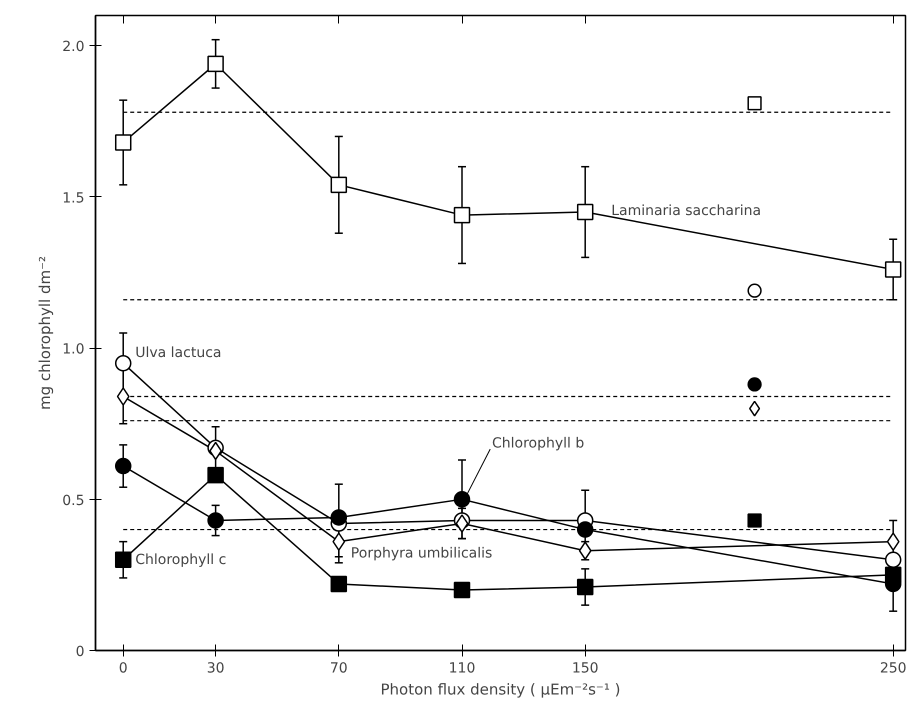 This screenshot has height=720, width=913. Describe the element at coordinates (45, 333) in the screenshot. I see `y-axis-title: mg chlorophyll dm⁻²` at that location.